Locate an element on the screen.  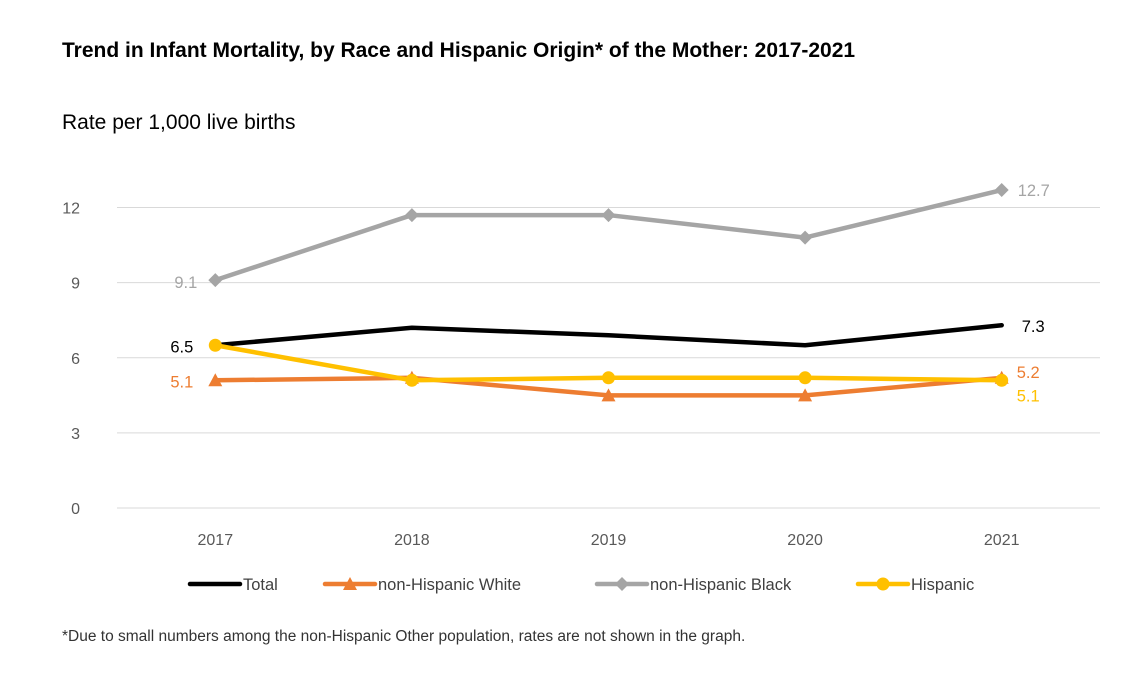
legend-label-hispanic: Hispanic is located at coordinates (942, 585).